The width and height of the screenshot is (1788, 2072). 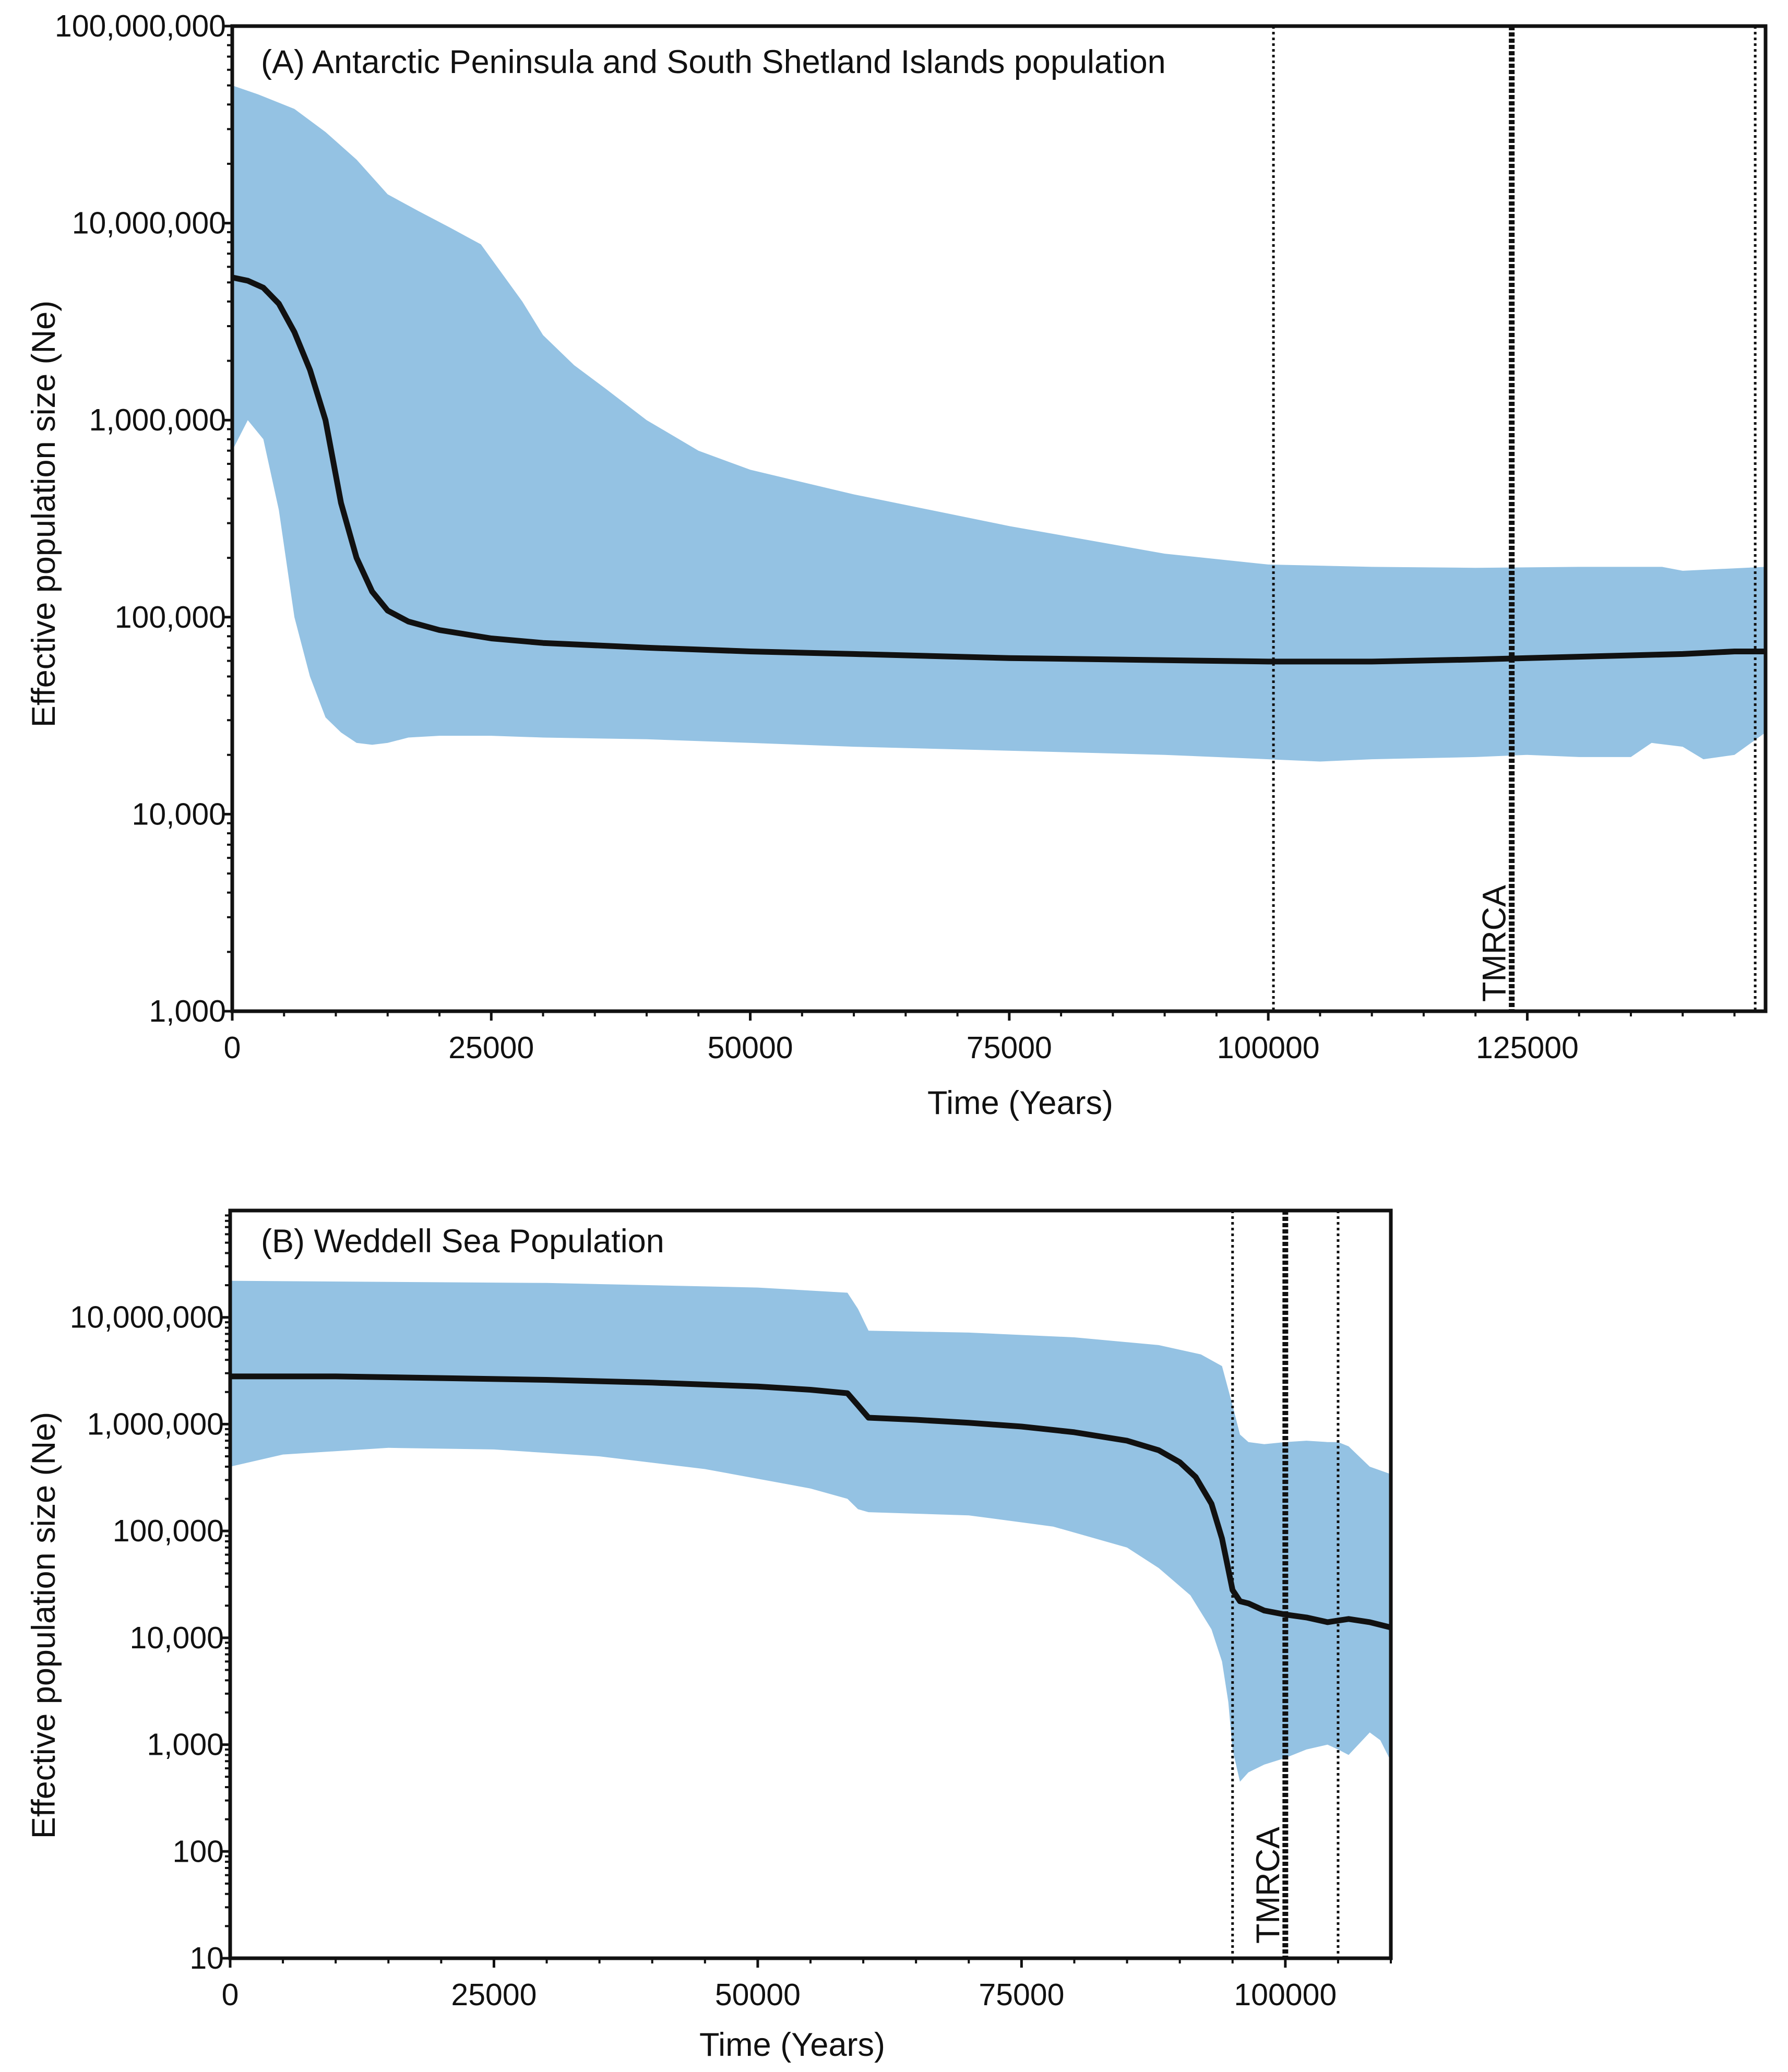 I want to click on panel-a-y-tick-label: 100,000,000, so click(x=140, y=26).